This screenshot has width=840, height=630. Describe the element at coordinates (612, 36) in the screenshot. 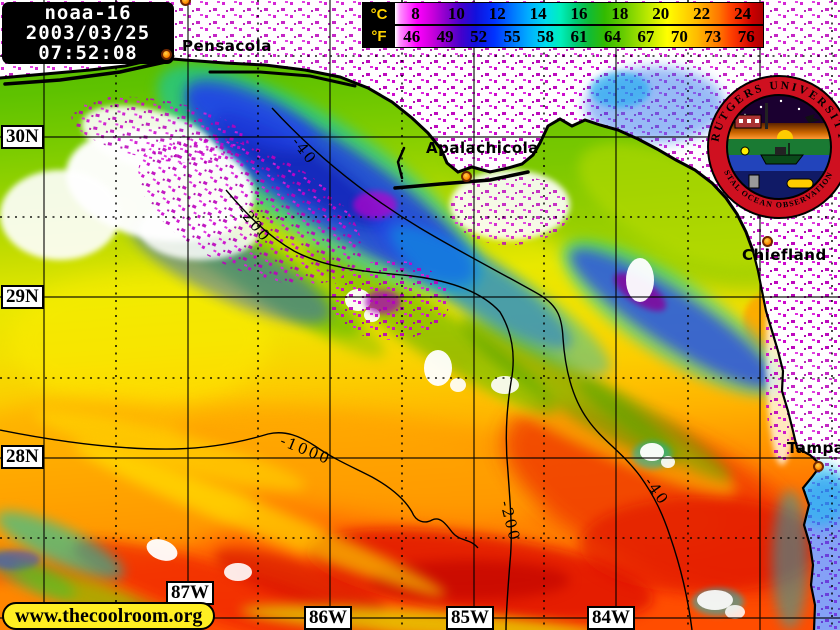

I see `fahrenheit-tick: 64` at that location.